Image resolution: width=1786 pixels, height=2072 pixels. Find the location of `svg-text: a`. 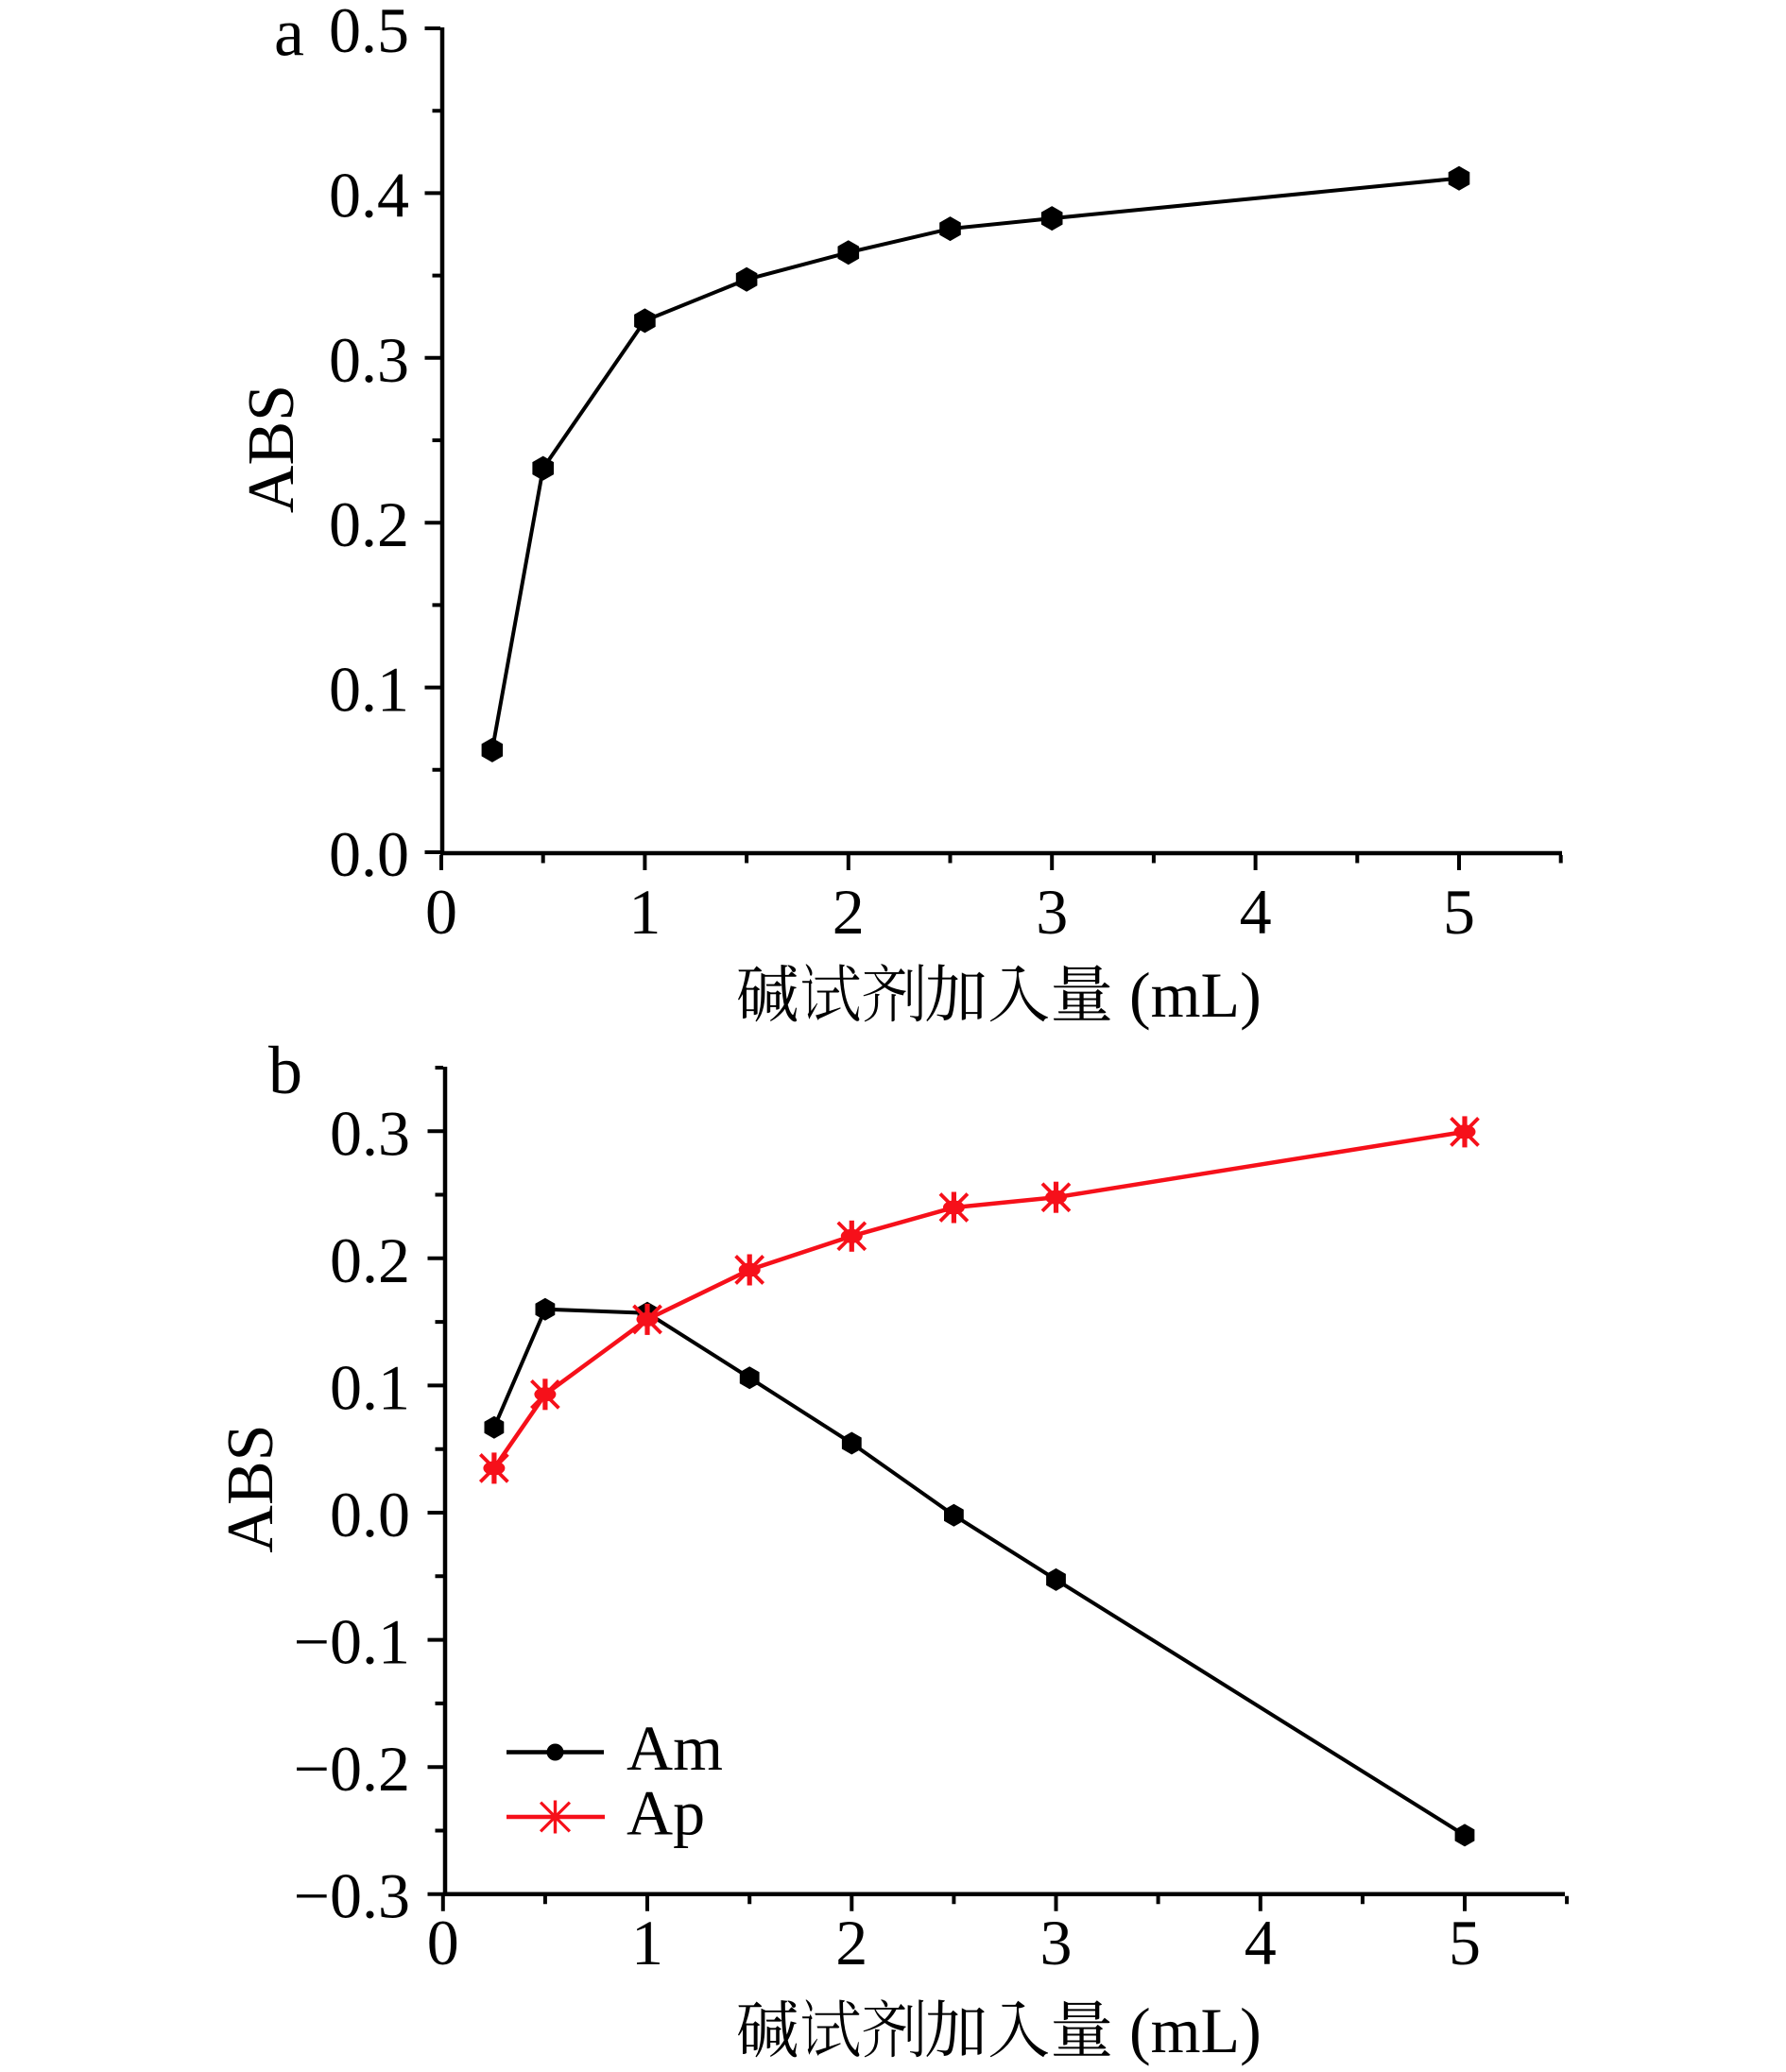

svg-text: a is located at coordinates (289, 35).